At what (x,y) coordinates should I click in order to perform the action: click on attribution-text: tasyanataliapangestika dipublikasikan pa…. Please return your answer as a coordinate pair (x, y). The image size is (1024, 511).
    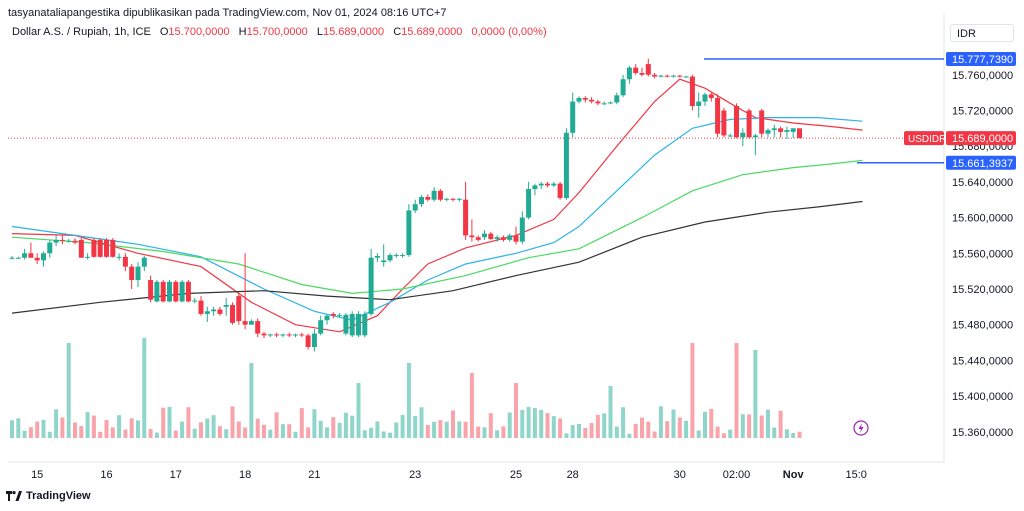
    Looking at the image, I should click on (227, 13).